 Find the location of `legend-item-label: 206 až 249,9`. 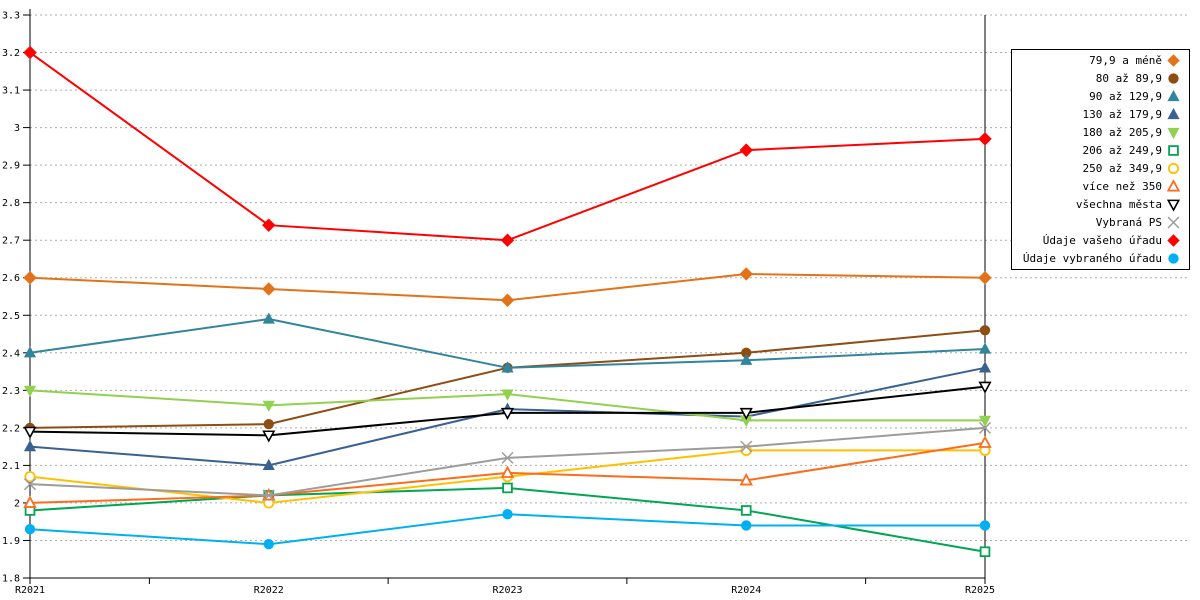

legend-item-label: 206 až 249,9 is located at coordinates (1122, 150).